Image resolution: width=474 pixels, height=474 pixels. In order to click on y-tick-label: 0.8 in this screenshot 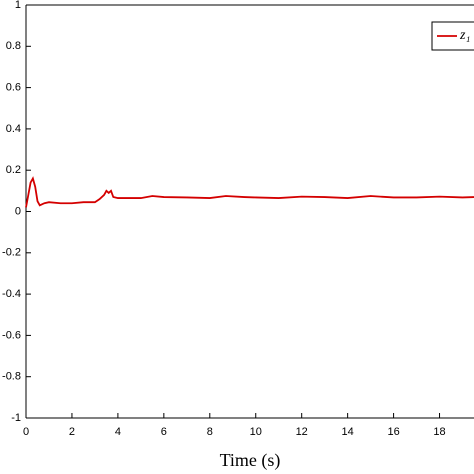, I will do `click(13, 46)`.